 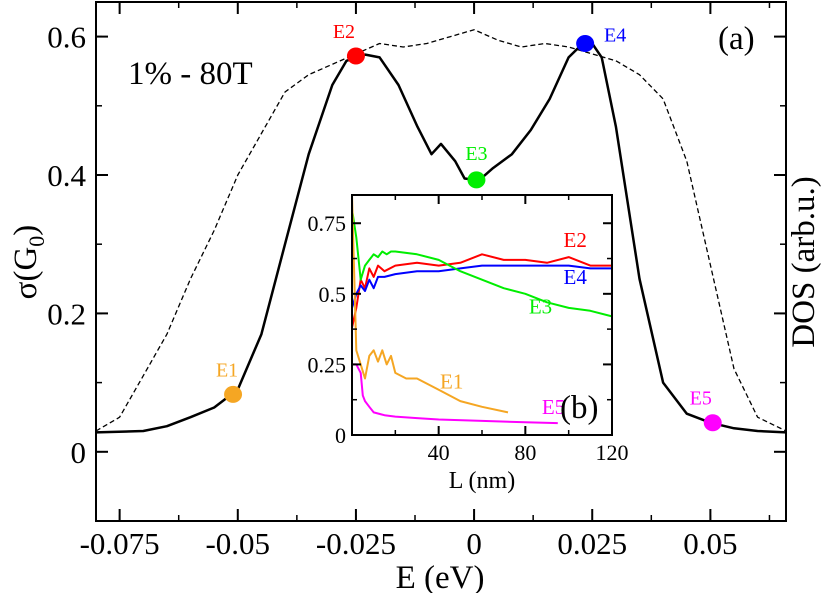 What do you see at coordinates (26, 230) in the screenshot?
I see `y-axis-label-close: )` at bounding box center [26, 230].